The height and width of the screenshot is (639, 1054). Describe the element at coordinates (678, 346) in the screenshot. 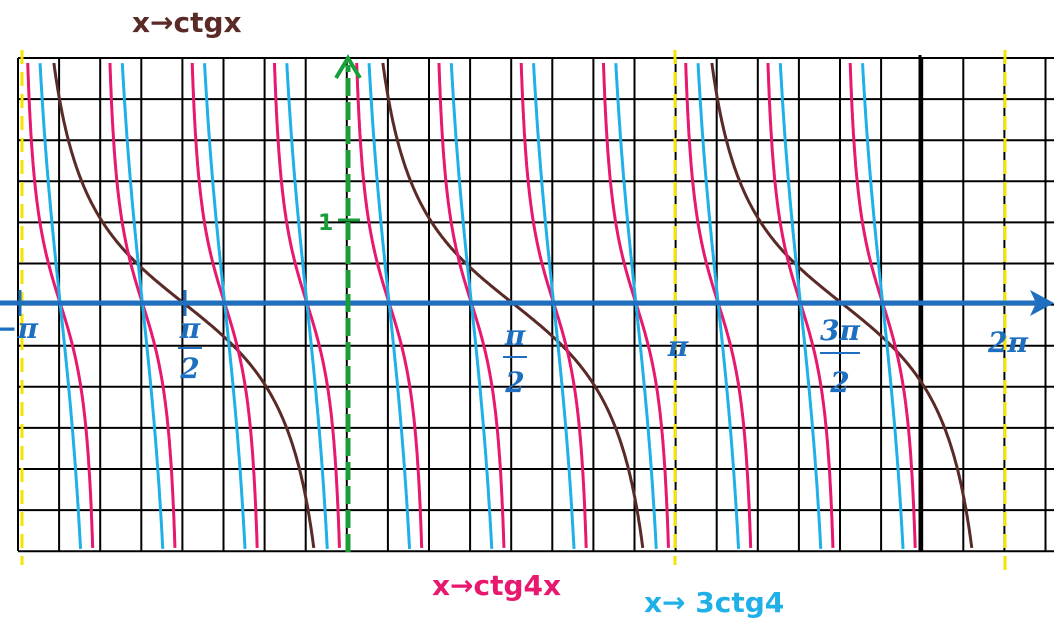

I see `x-label: π` at that location.